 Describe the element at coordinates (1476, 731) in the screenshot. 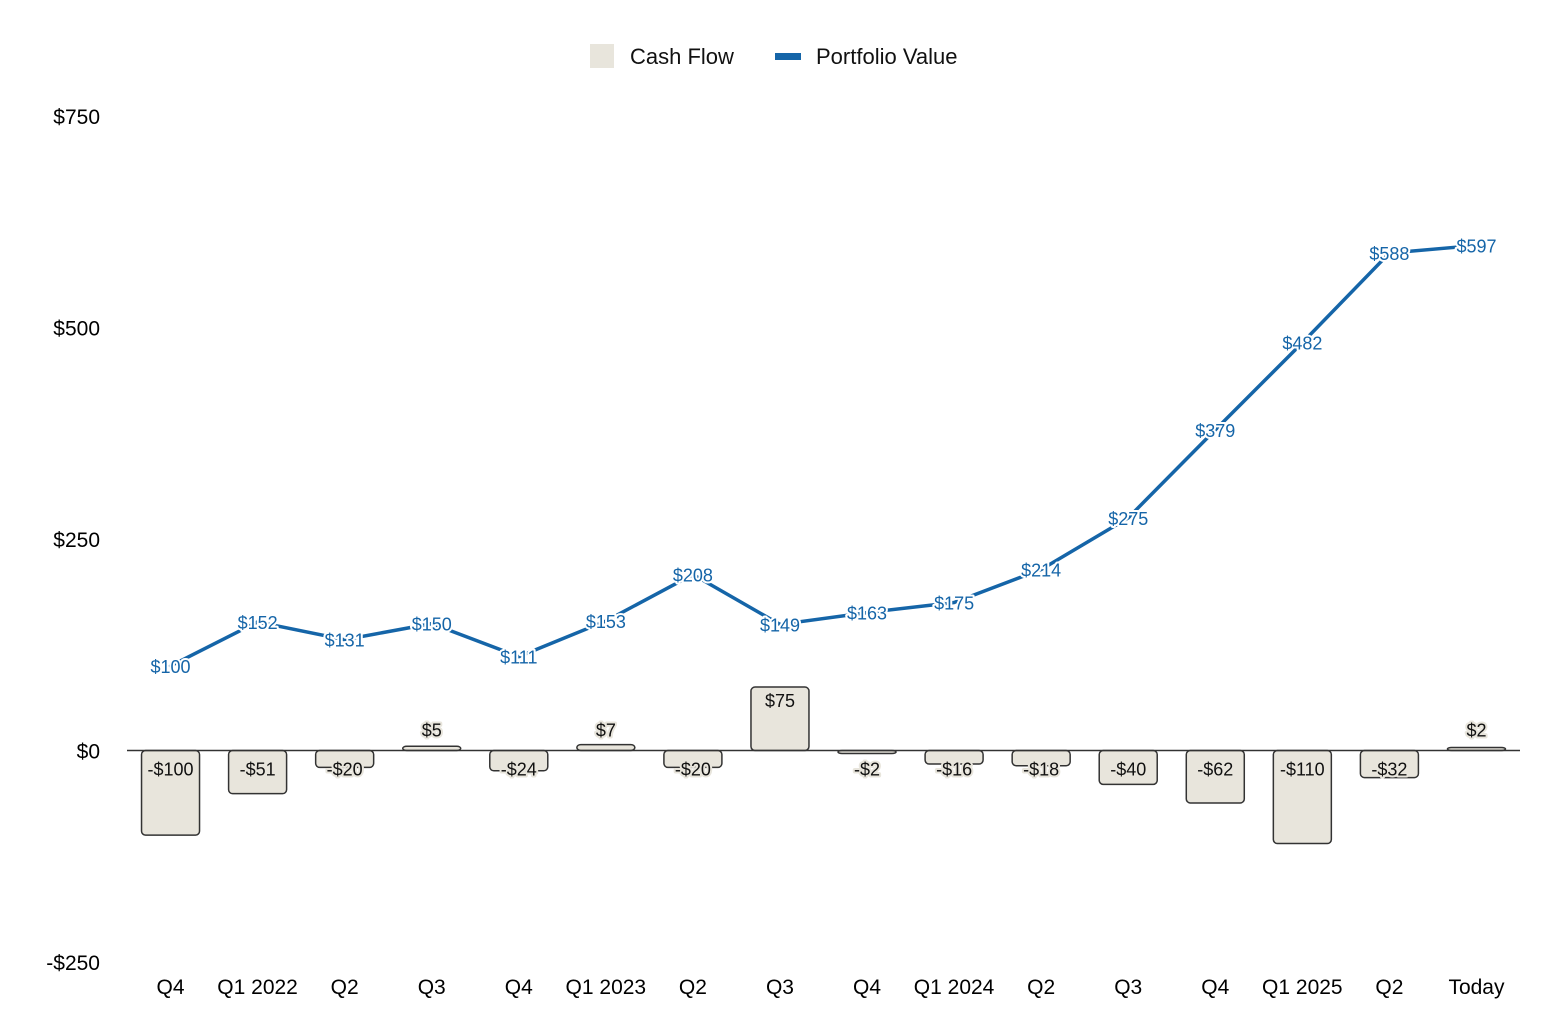

I see `cash-flow-bar-label: $2` at that location.